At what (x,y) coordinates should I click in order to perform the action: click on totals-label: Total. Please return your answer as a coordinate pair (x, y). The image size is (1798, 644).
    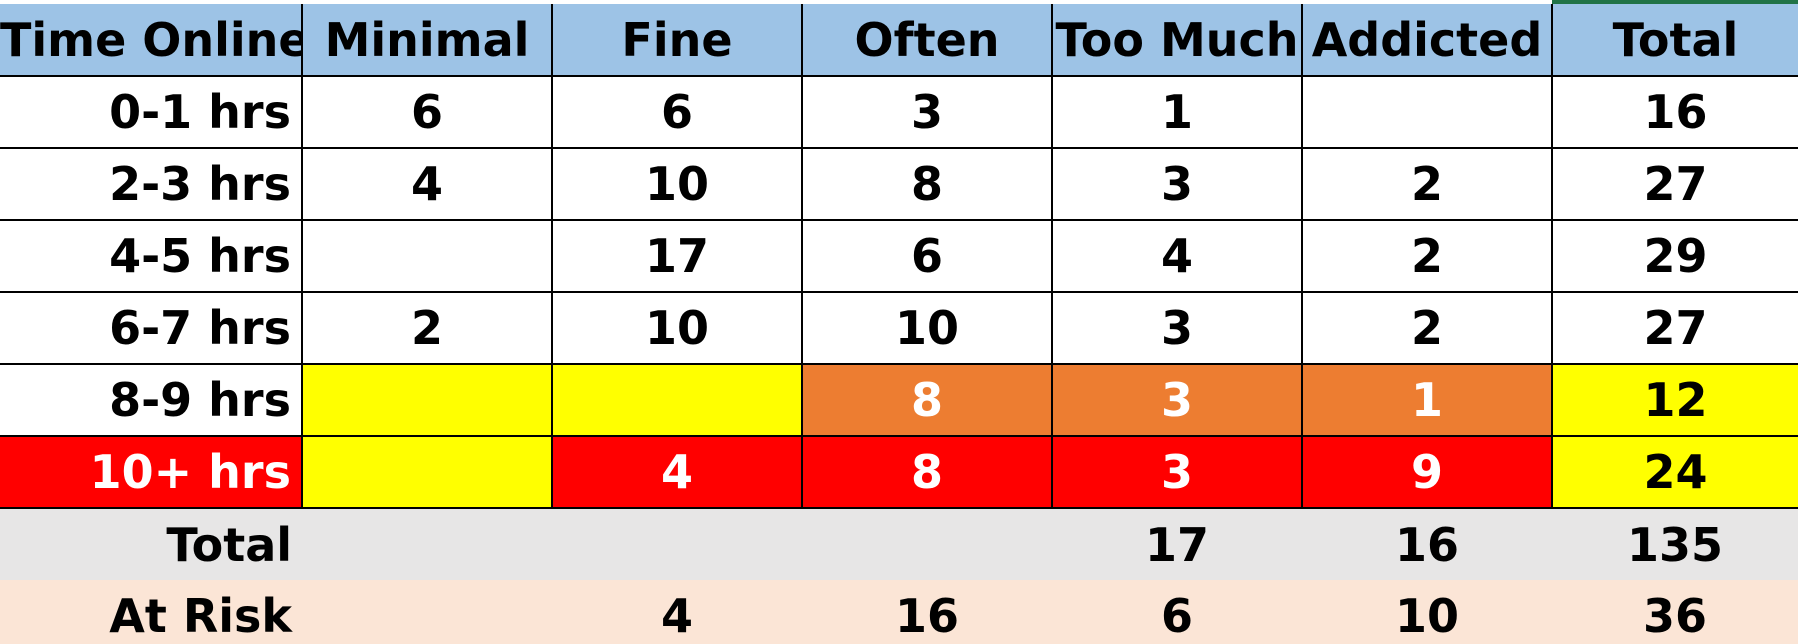
    Looking at the image, I should click on (151, 544).